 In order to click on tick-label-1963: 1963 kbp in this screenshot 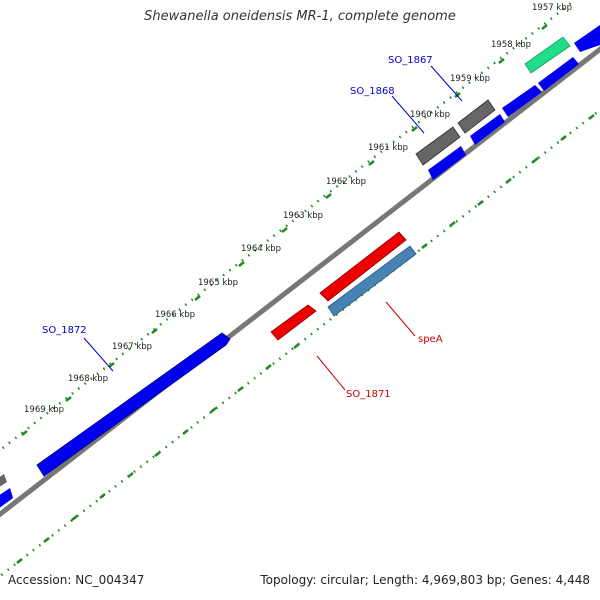, I will do `click(303, 216)`.